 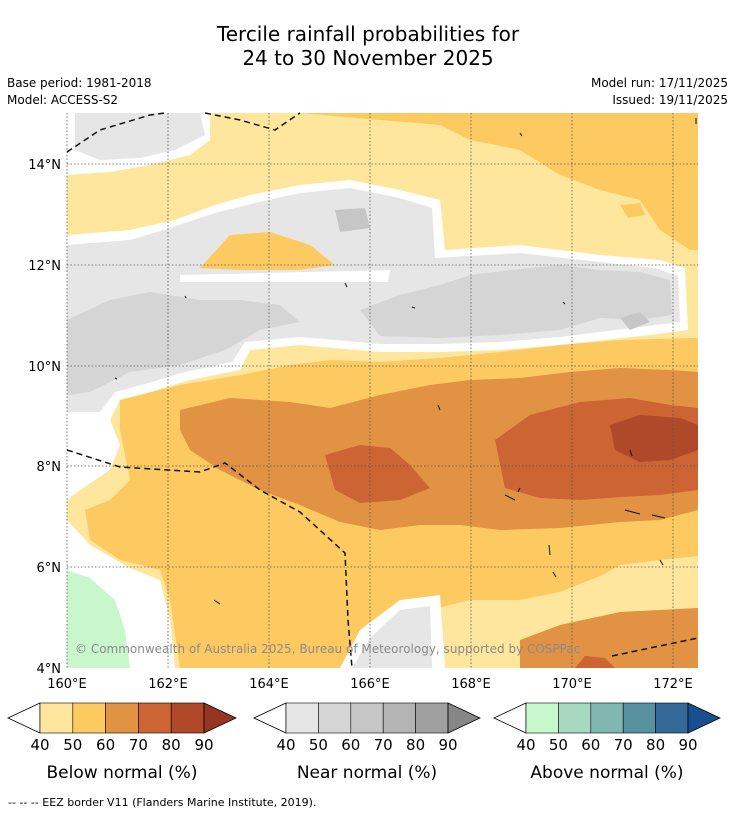 What do you see at coordinates (168, 684) in the screenshot?
I see `lon-label: 162°E` at bounding box center [168, 684].